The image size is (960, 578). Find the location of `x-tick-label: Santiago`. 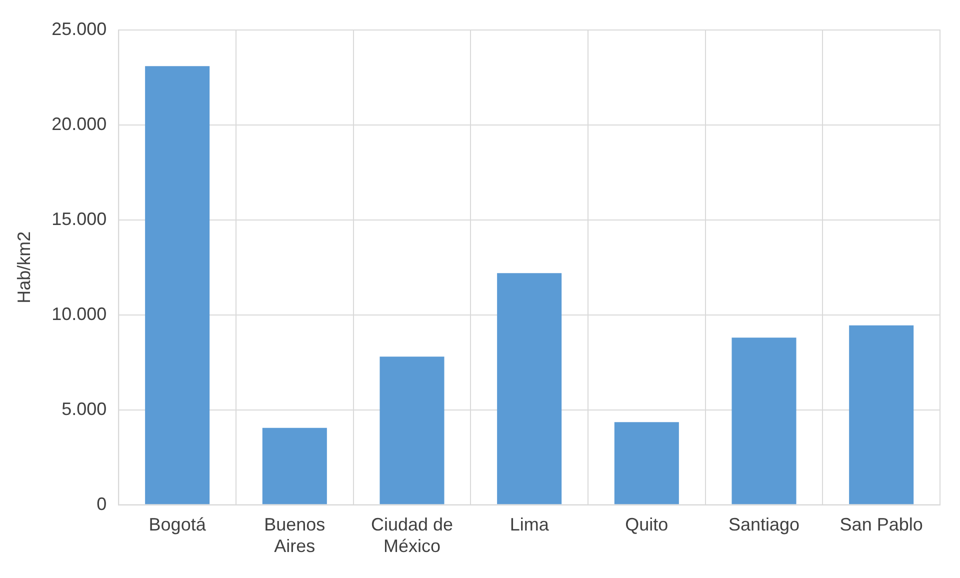

x-tick-label: Santiago is located at coordinates (764, 524).